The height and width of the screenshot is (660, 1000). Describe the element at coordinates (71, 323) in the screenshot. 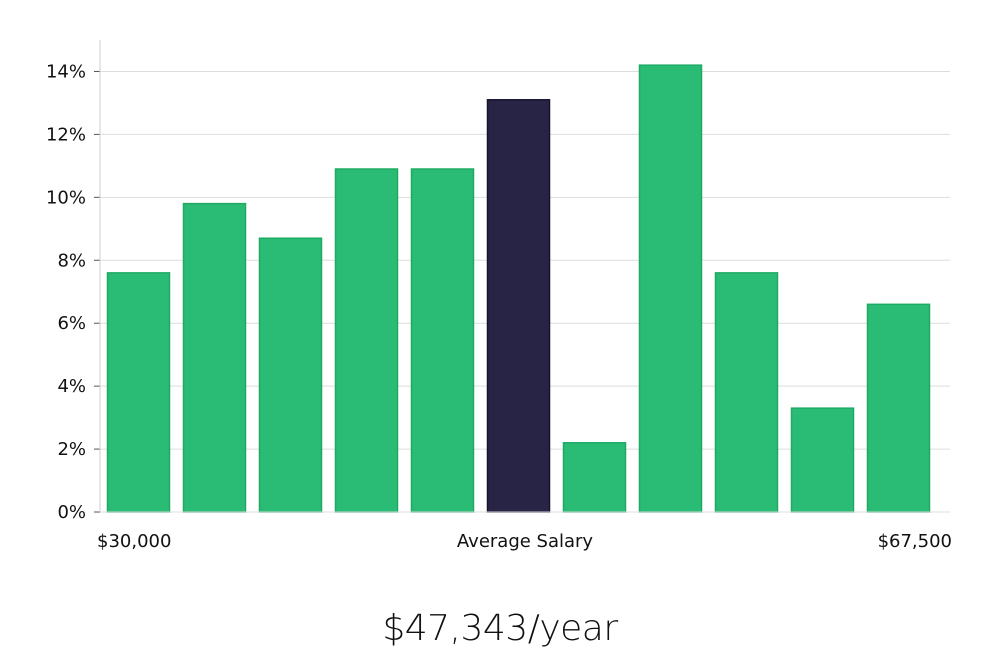

I see `y-tick-label: 6%` at that location.